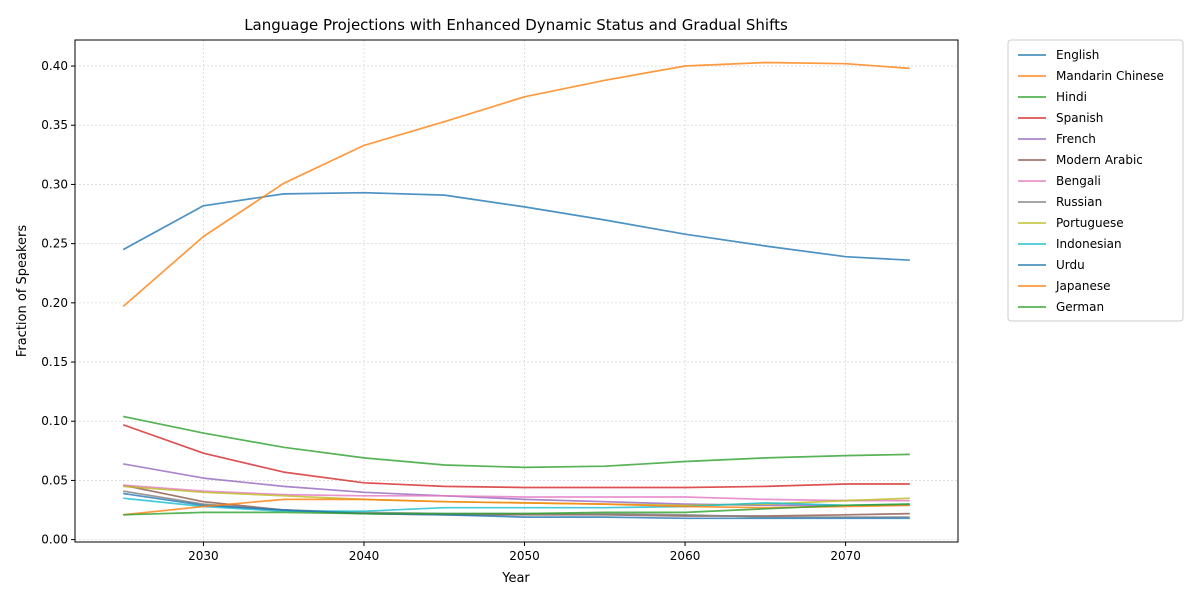 This screenshot has width=1200, height=604. What do you see at coordinates (54, 421) in the screenshot?
I see `y-tick-label: 0.10` at bounding box center [54, 421].